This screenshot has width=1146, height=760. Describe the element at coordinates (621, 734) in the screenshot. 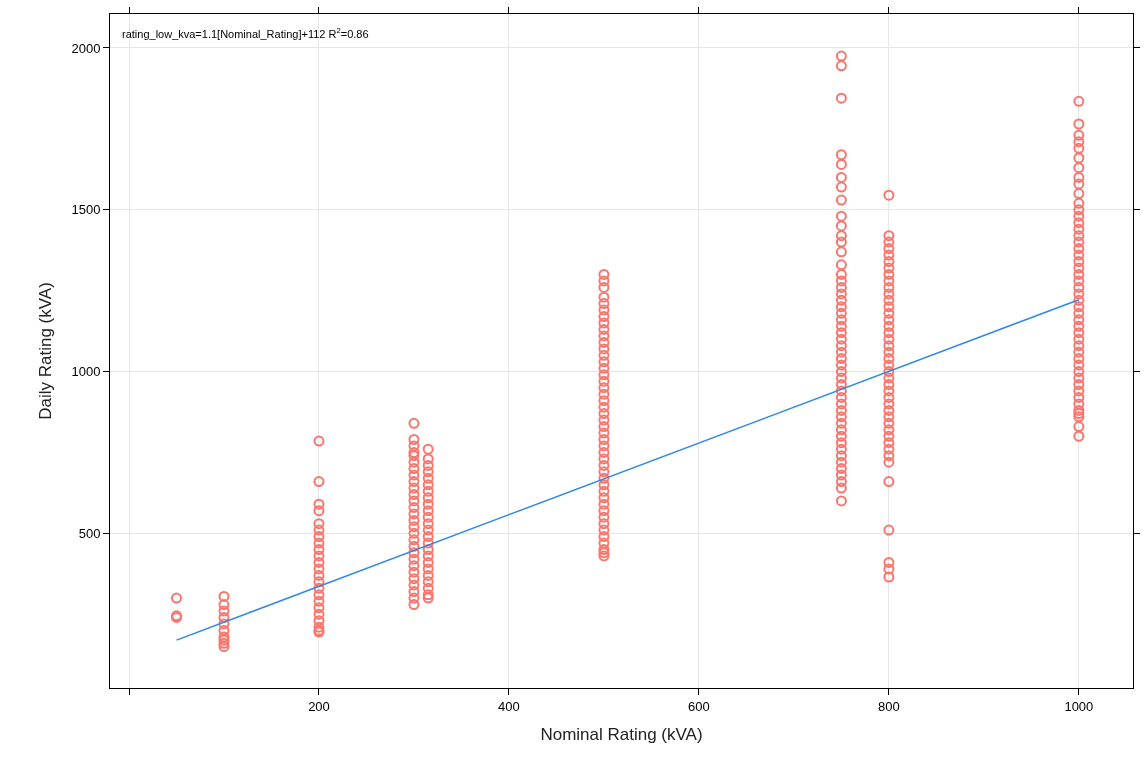

I see `x-axis-title: Nominal Rating (kVA)` at that location.